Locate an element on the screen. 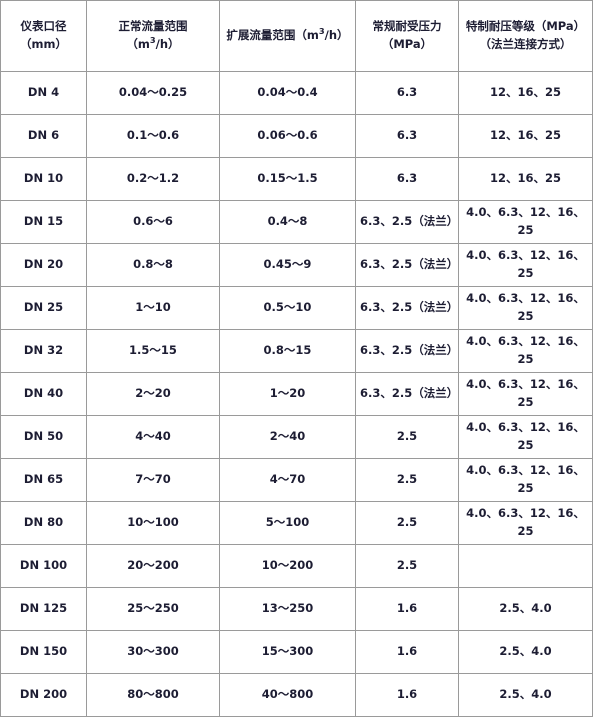  header-text-nominal-diameter: 仪表口径（mm） is located at coordinates (43, 35).